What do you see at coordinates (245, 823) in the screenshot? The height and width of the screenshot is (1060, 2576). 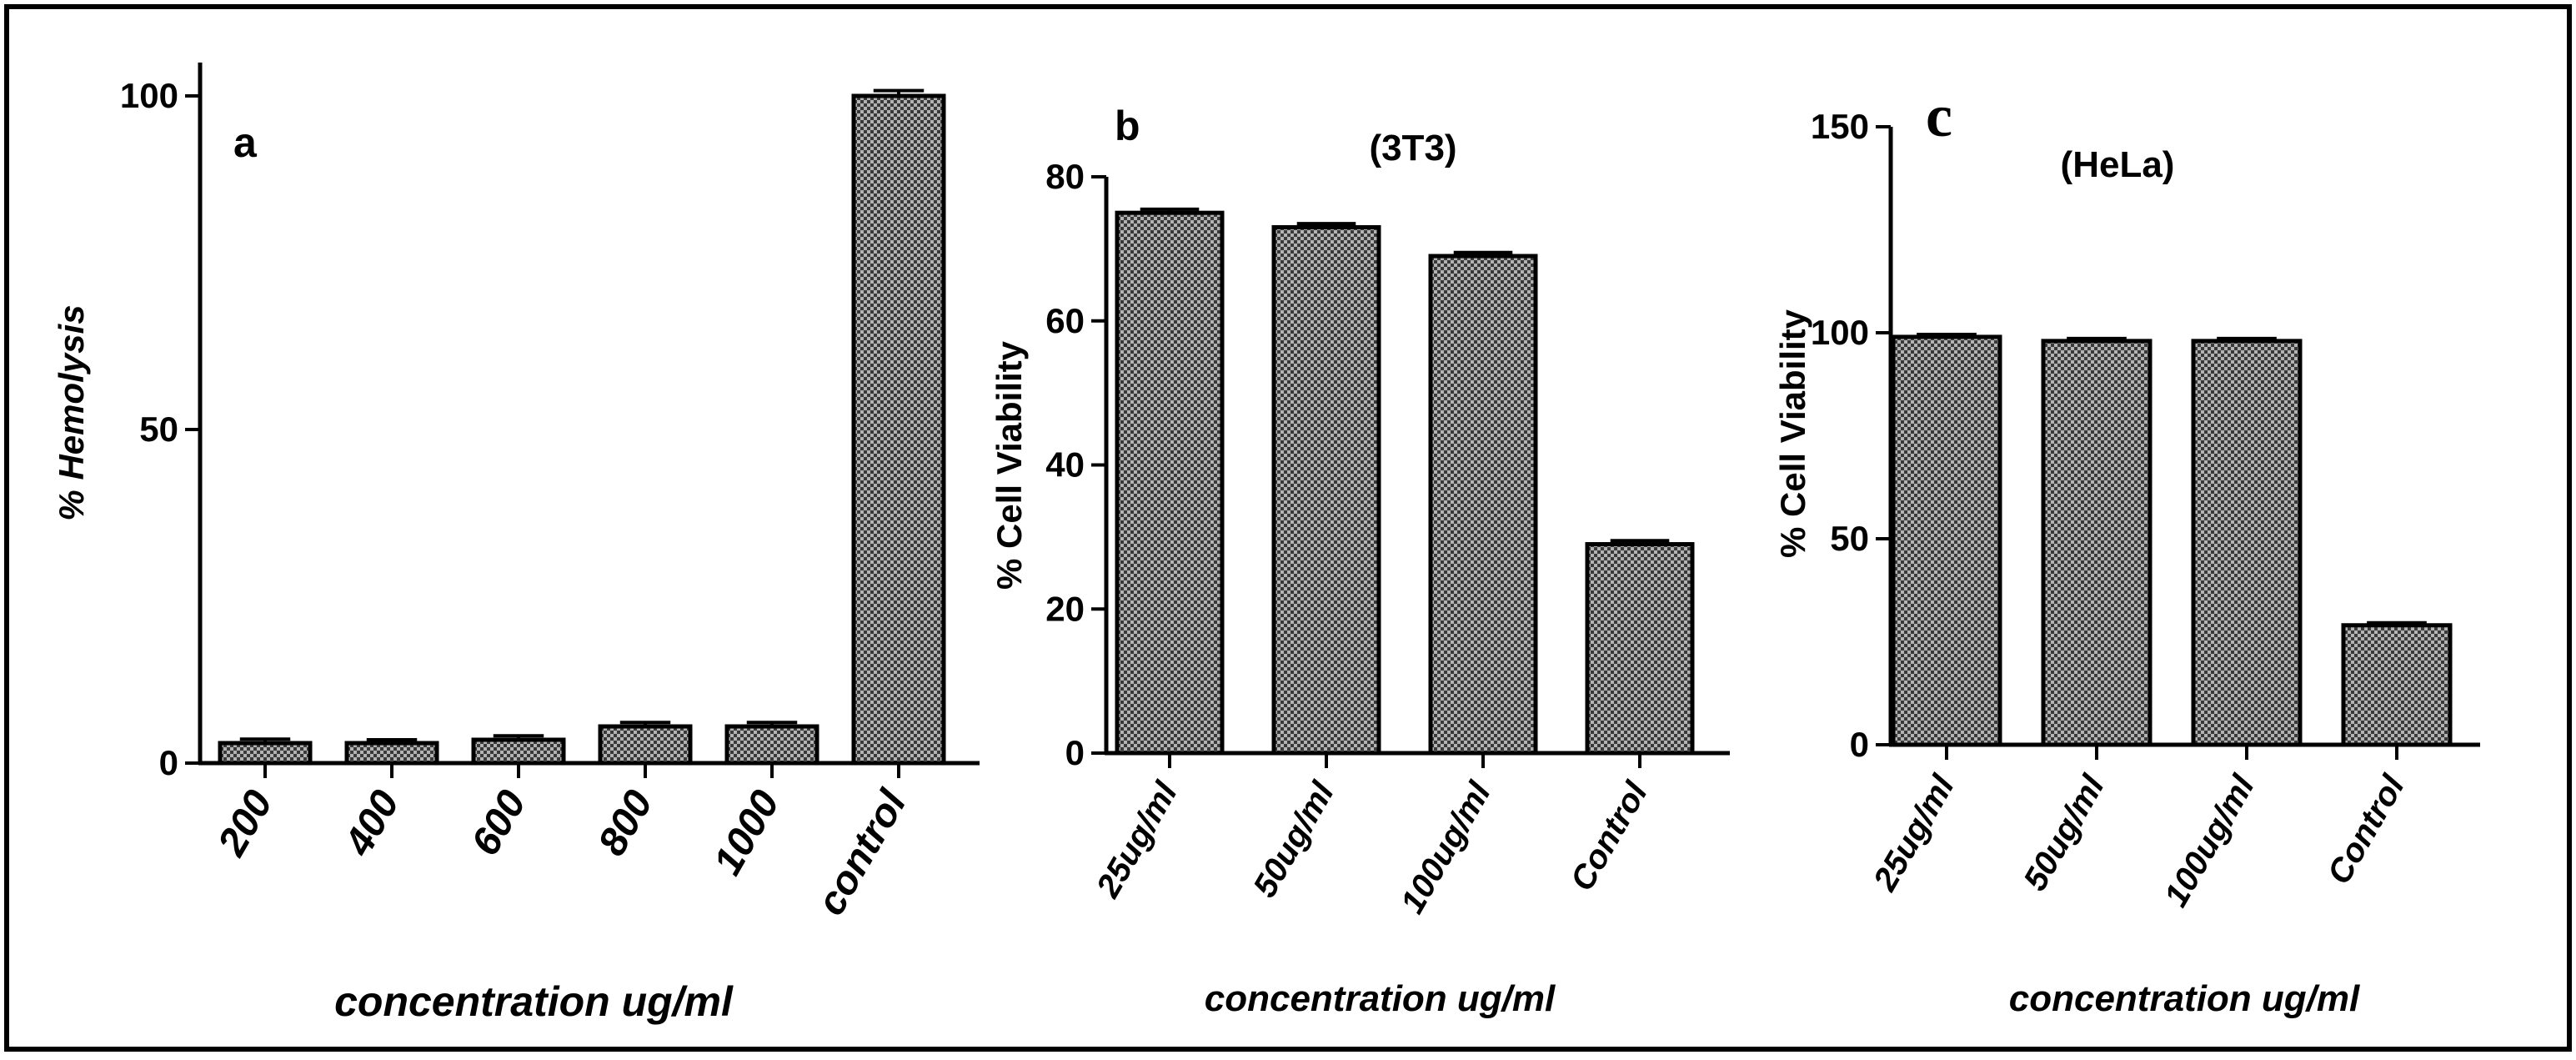 I see `x-tick-label: 200` at bounding box center [245, 823].